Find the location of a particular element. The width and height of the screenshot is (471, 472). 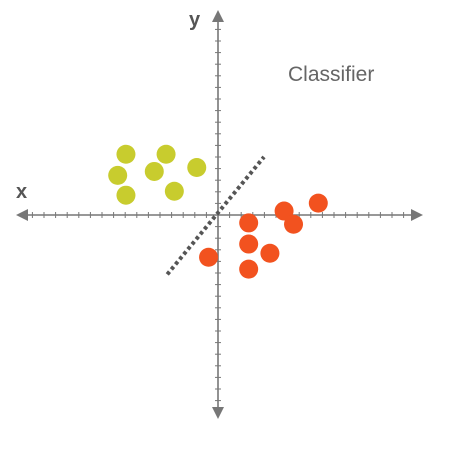

data-points is located at coordinates (218, 211).